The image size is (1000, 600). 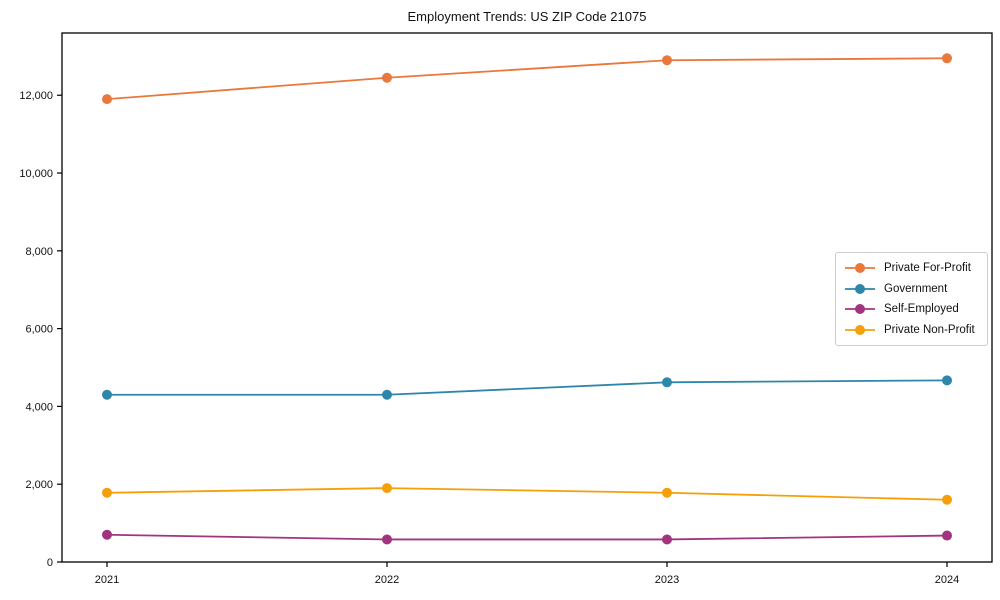 What do you see at coordinates (39, 330) in the screenshot?
I see `y-tick-label: 6,000` at bounding box center [39, 330].